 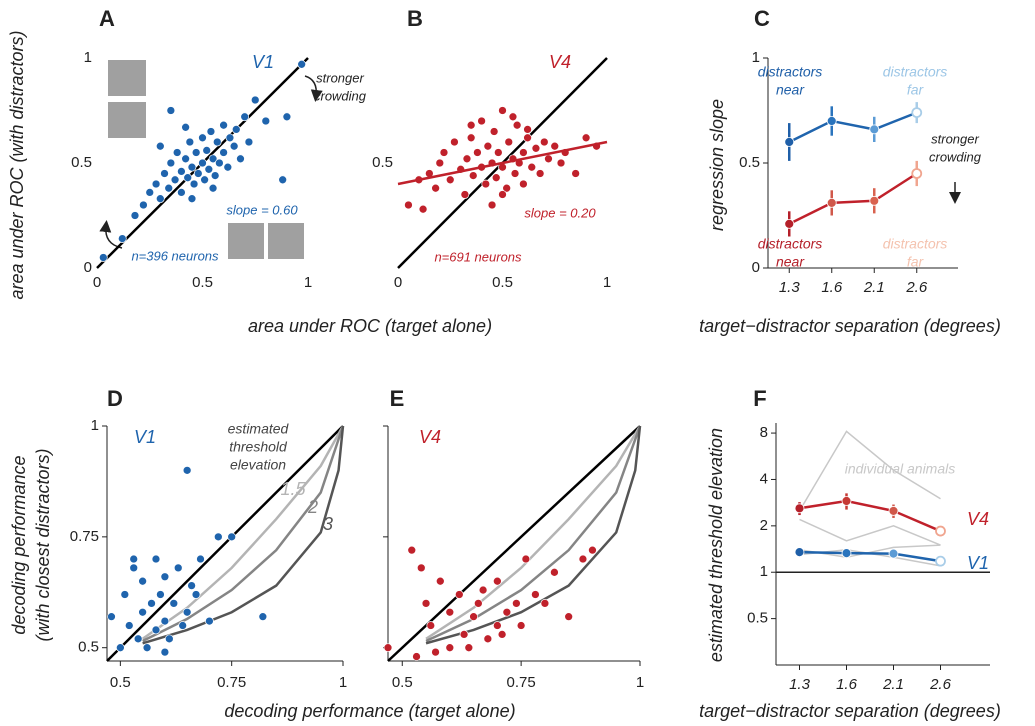 What do you see at coordinates (258, 465) in the screenshot?
I see `curve-title: elevation` at bounding box center [258, 465].